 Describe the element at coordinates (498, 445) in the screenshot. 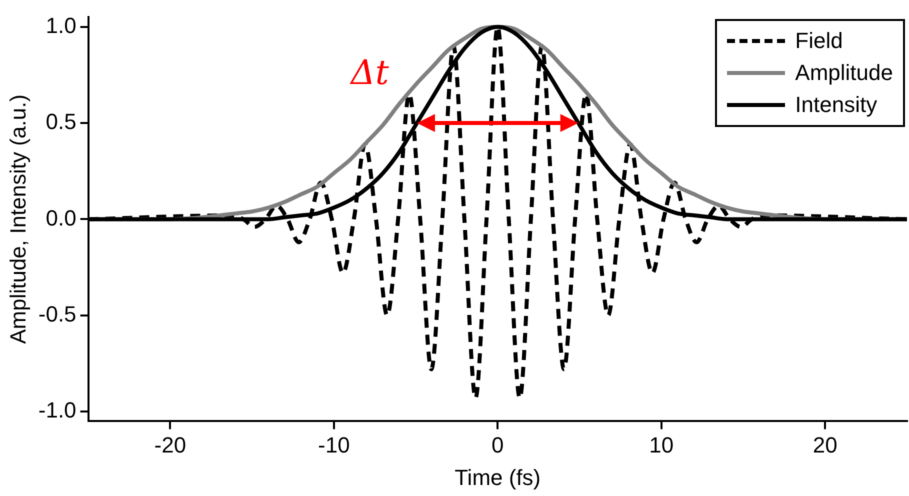

I see `x-tick-label: 0` at that location.